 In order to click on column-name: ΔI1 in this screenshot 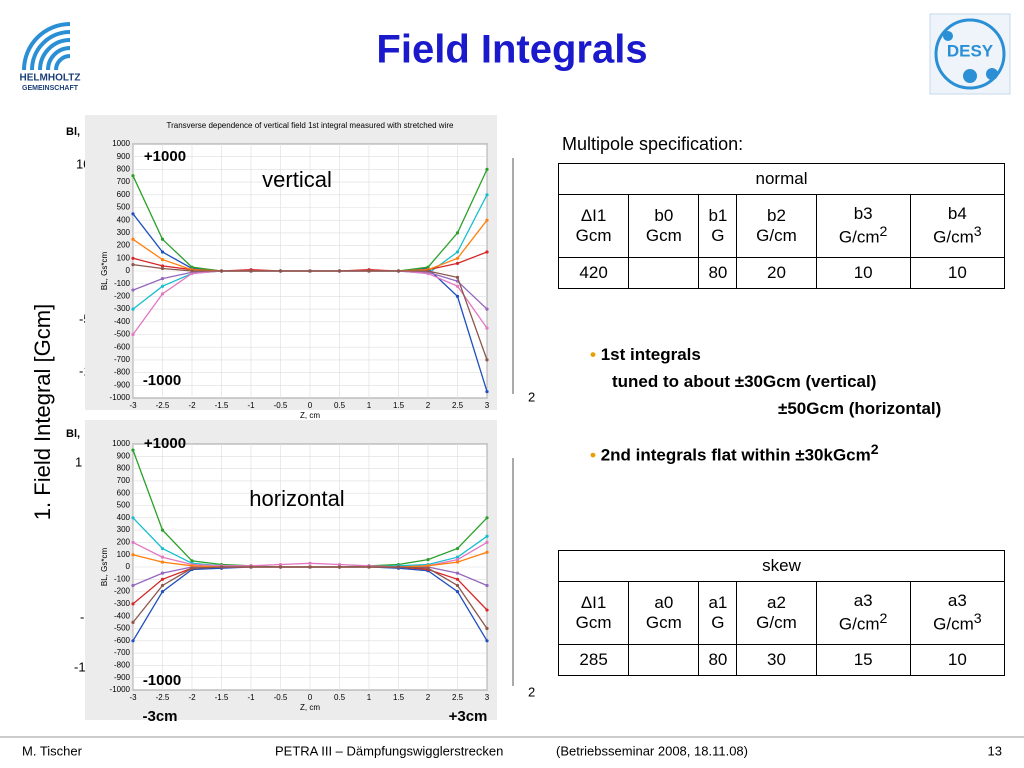, I will do `click(593, 215)`.